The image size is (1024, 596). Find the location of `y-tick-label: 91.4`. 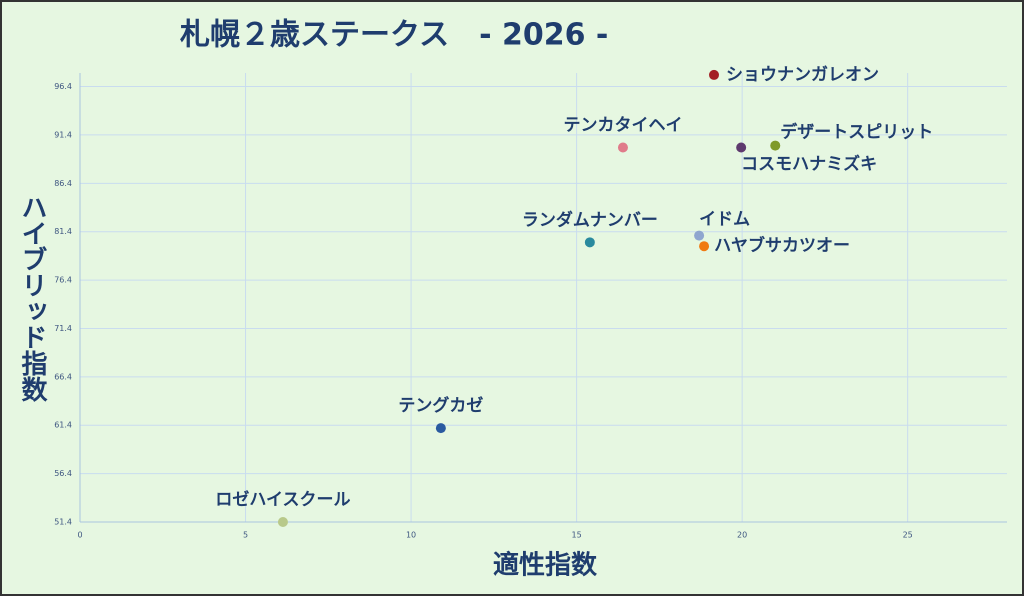

y-tick-label: 91.4 is located at coordinates (63, 134).